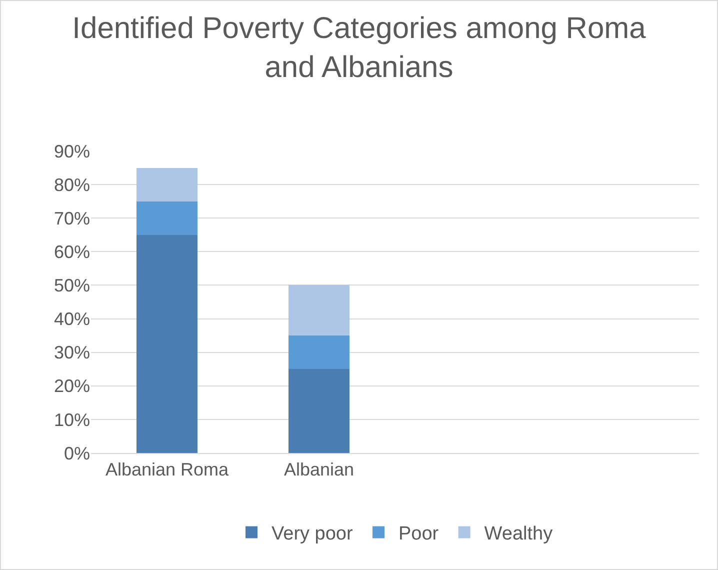  What do you see at coordinates (72, 151) in the screenshot?
I see `y-tick-label: 90%` at bounding box center [72, 151].